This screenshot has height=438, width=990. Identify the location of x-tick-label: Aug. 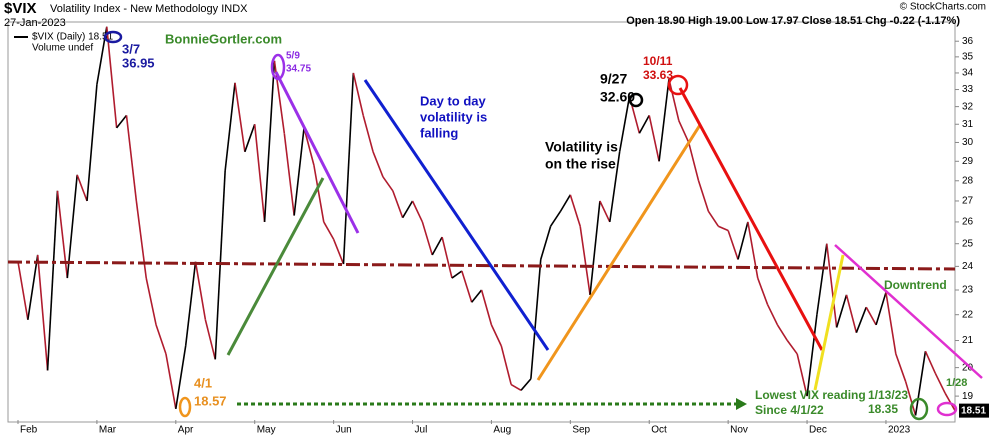
(502, 430).